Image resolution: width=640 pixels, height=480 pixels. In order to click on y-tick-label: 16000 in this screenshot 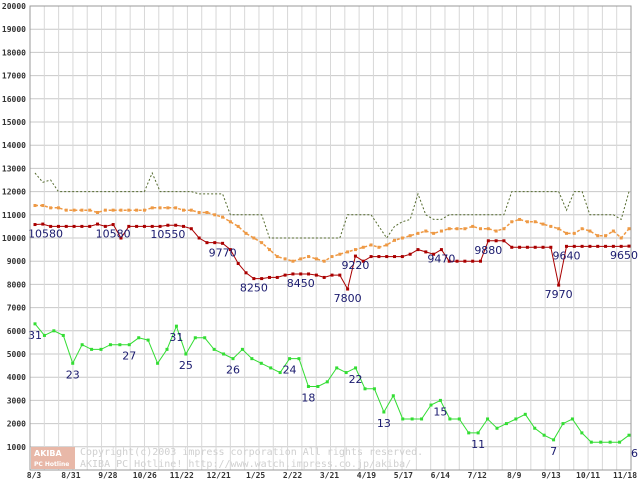, I will do `click(14, 99)`.